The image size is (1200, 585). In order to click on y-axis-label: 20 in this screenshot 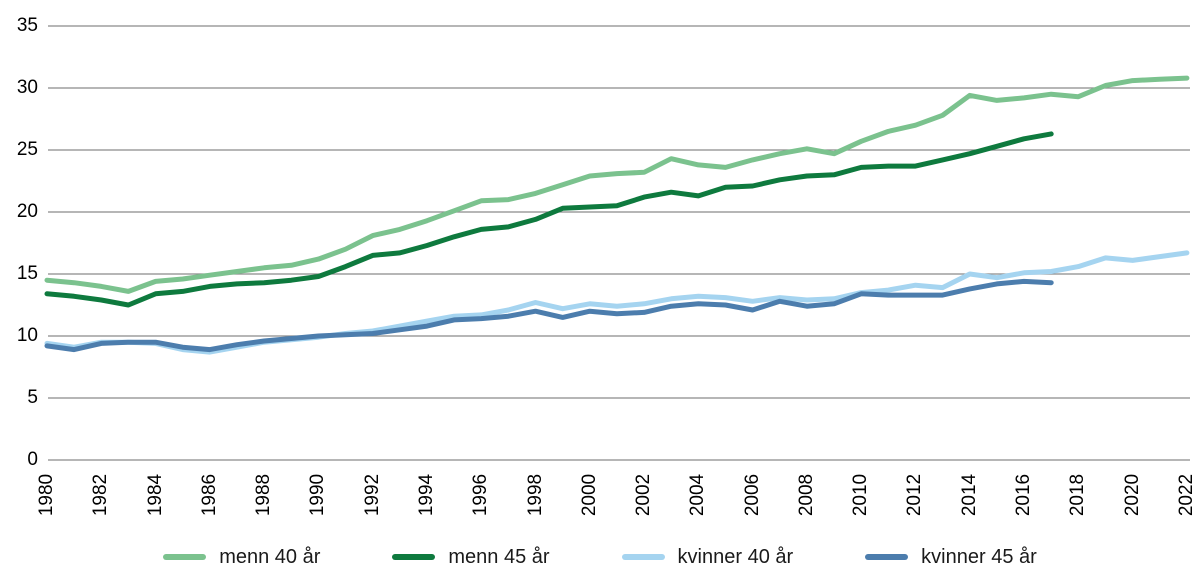, I will do `click(27, 211)`.